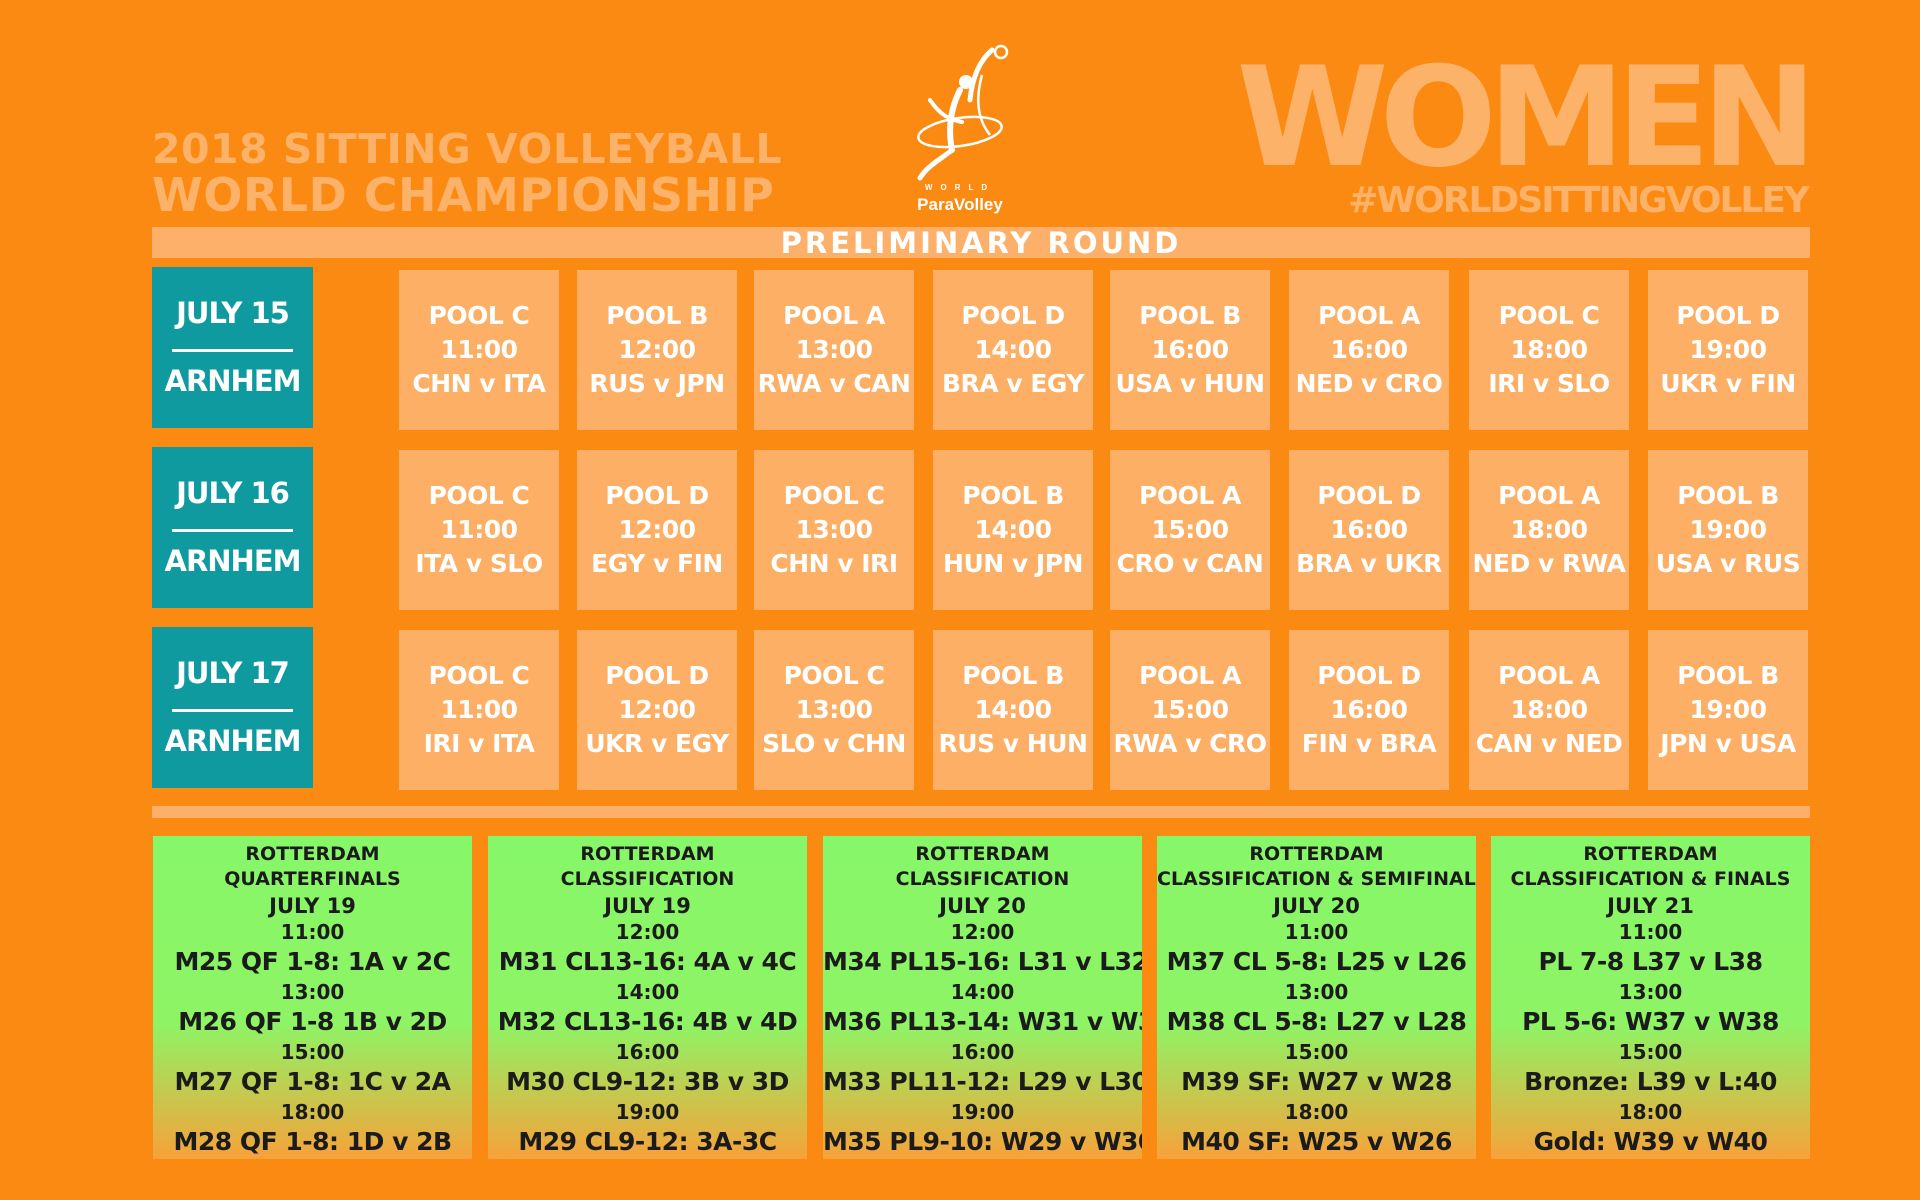  Describe the element at coordinates (834, 530) in the screenshot. I see `match-card: POOL C 13:00 CHN v IRI` at that location.